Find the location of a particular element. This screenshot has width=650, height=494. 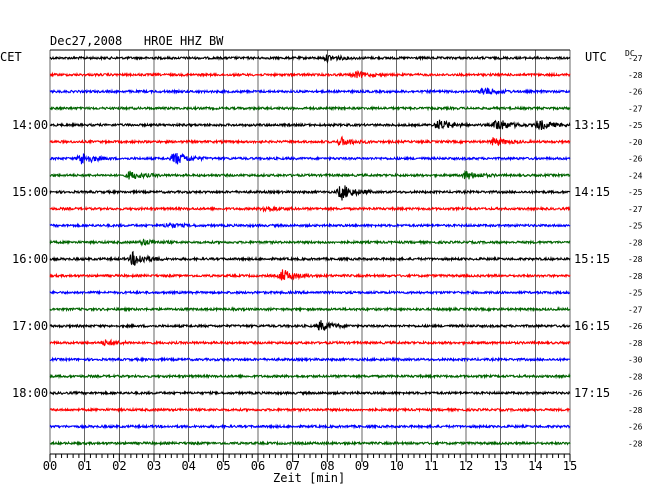

x-tick-label: 15 is located at coordinates (570, 466).